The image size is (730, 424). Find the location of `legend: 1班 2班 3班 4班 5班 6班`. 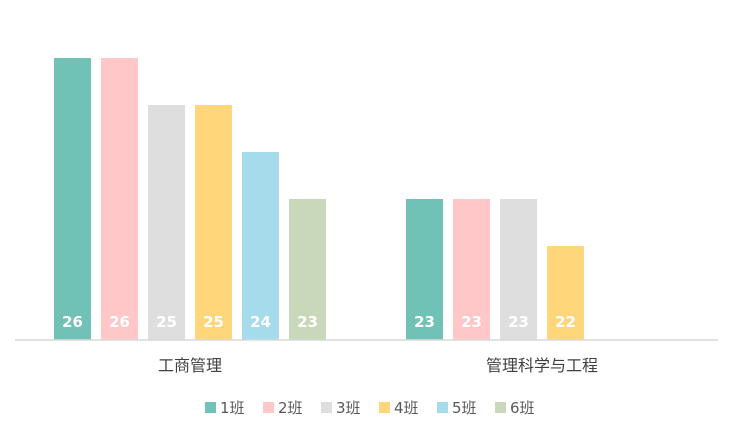

legend: 1班 2班 3班 4班 5班 6班 is located at coordinates (370, 408).